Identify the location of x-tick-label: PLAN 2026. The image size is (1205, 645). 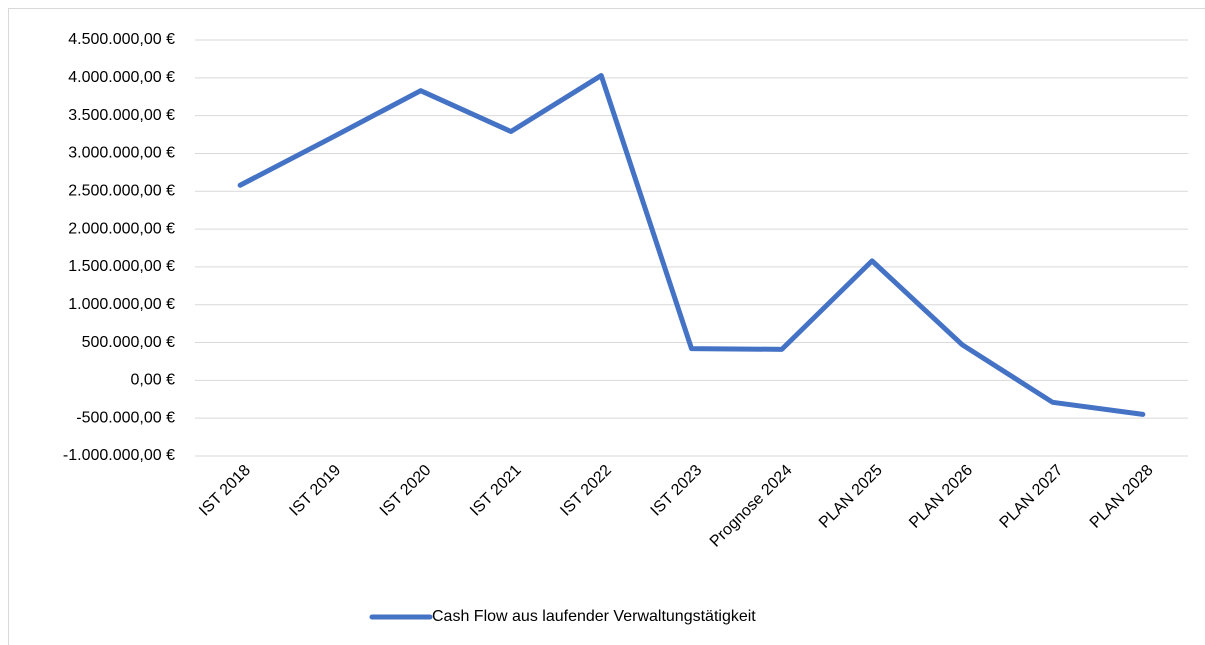
(941, 497).